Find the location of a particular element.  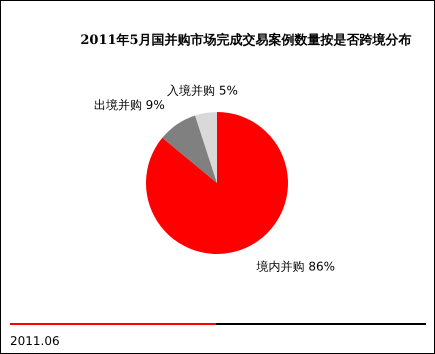

slice-label: 入境并购 5% is located at coordinates (202, 90).